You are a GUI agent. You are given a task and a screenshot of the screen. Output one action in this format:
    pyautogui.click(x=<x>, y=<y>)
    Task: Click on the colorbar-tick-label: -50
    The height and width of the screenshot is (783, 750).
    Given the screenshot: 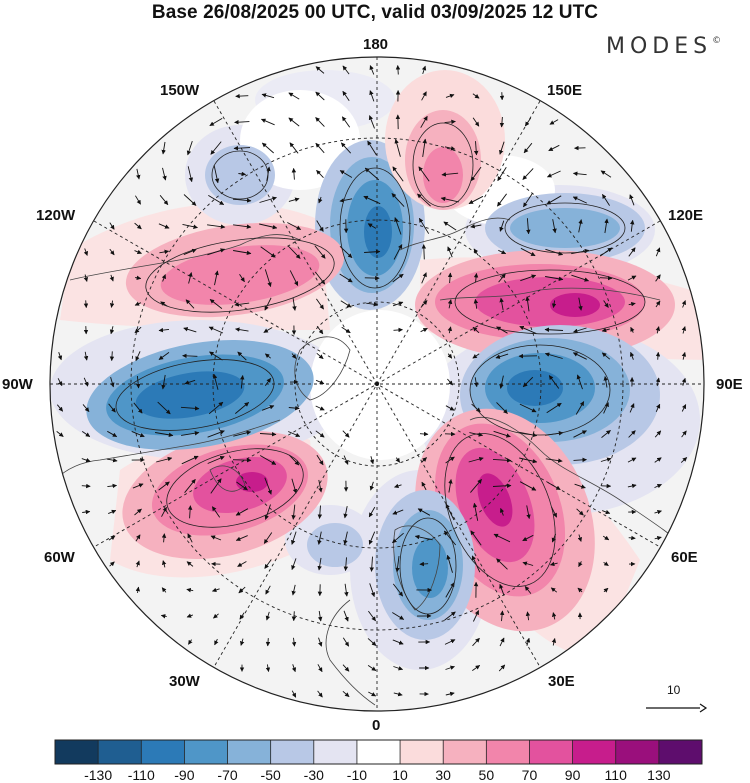 What is the action you would take?
    pyautogui.click(x=270, y=775)
    